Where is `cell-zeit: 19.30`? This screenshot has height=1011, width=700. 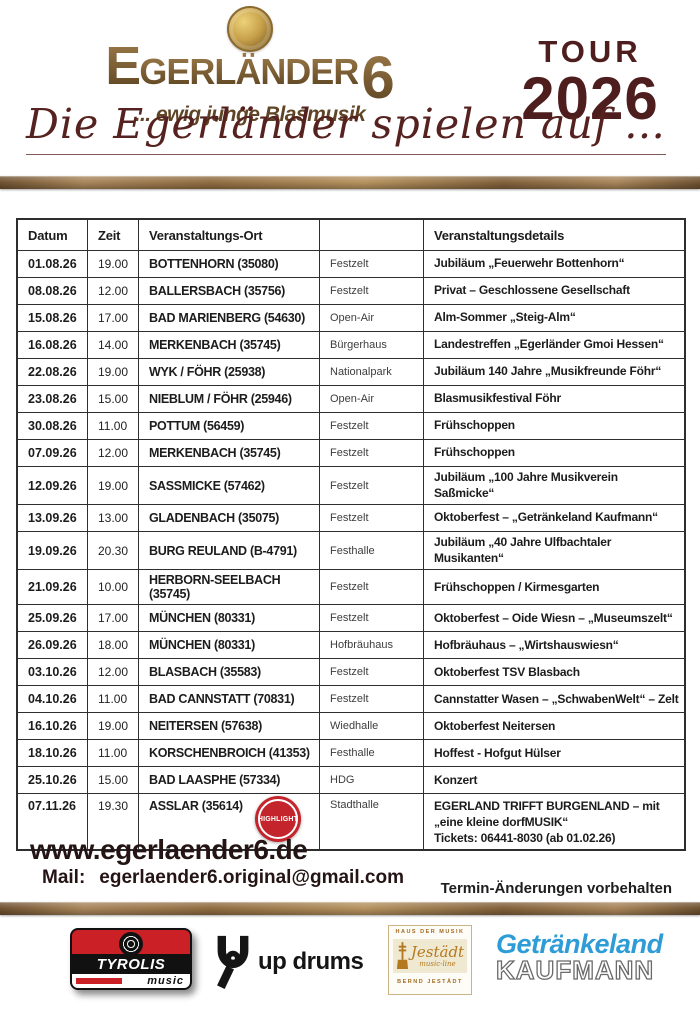
cell-zeit: 19.30 is located at coordinates (113, 822).